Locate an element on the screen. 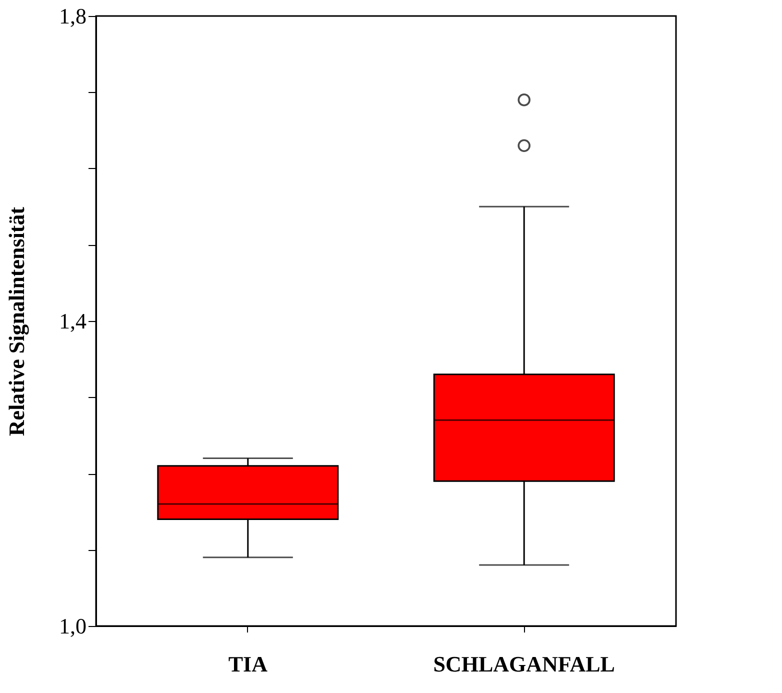 The image size is (782, 693). x-tick-label: SCHLAGANFALL is located at coordinates (524, 664).